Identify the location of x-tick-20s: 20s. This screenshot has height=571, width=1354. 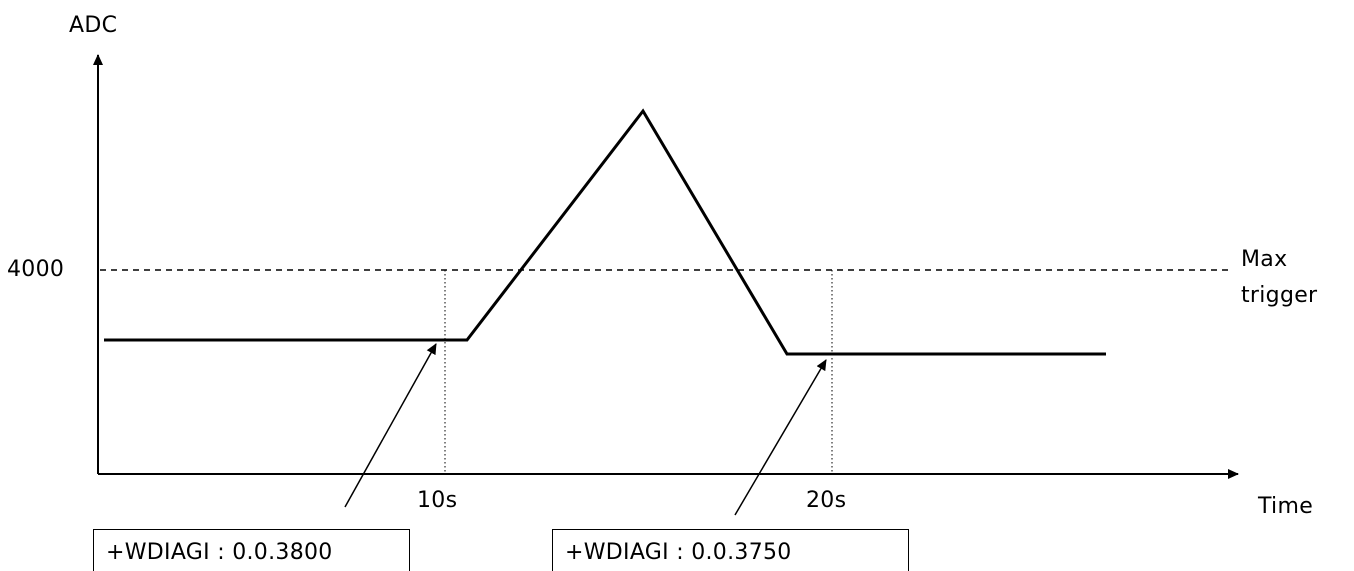
(826, 500).